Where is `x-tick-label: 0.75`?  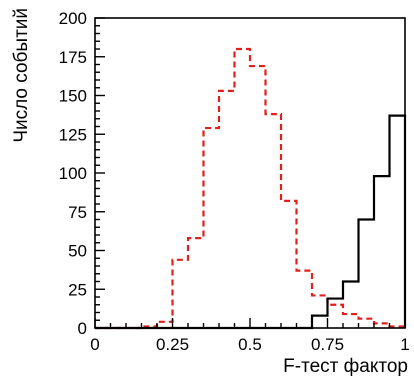 x-tick-label: 0.75 is located at coordinates (327, 344).